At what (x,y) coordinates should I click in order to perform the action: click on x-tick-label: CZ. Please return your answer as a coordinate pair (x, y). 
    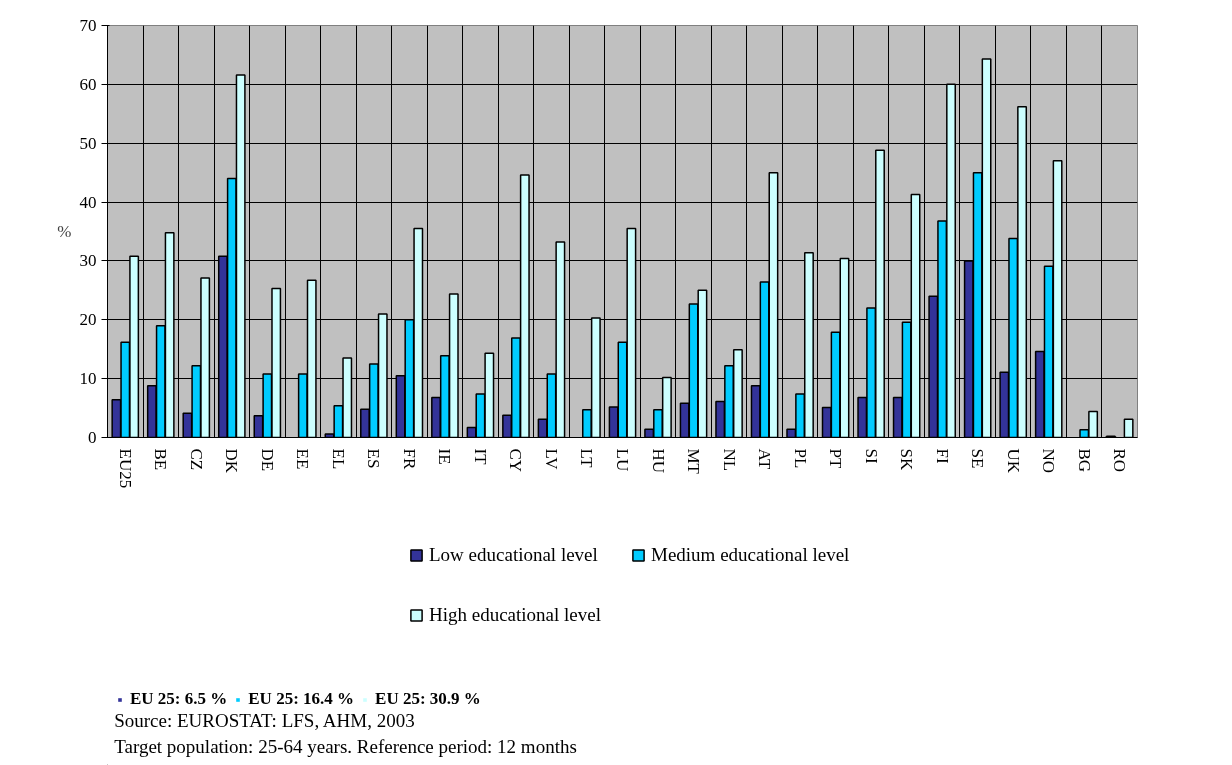
    Looking at the image, I should click on (196, 459).